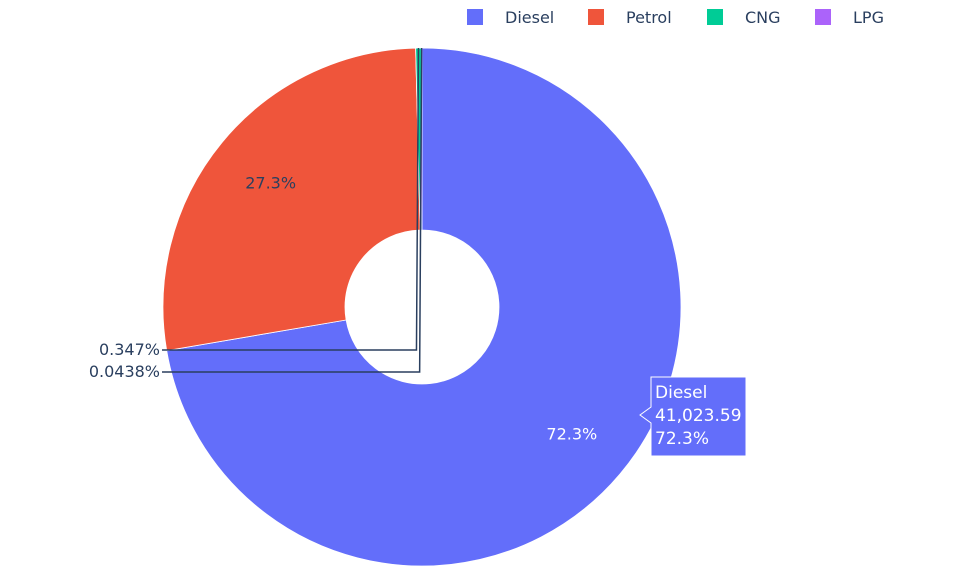 This screenshot has width=978, height=585. Describe the element at coordinates (681, 393) in the screenshot. I see `hover-series: Diesel` at that location.